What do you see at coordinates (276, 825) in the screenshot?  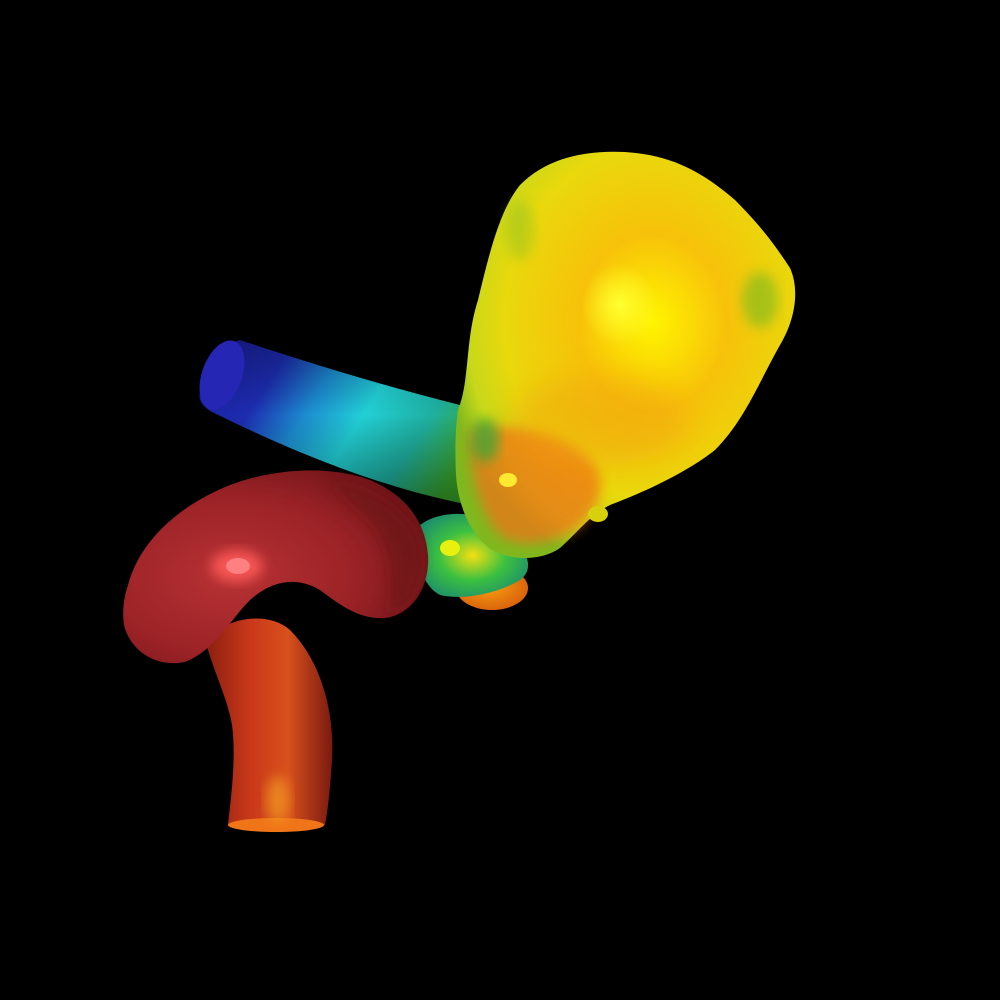 I see `lower-vessel-opening` at bounding box center [276, 825].